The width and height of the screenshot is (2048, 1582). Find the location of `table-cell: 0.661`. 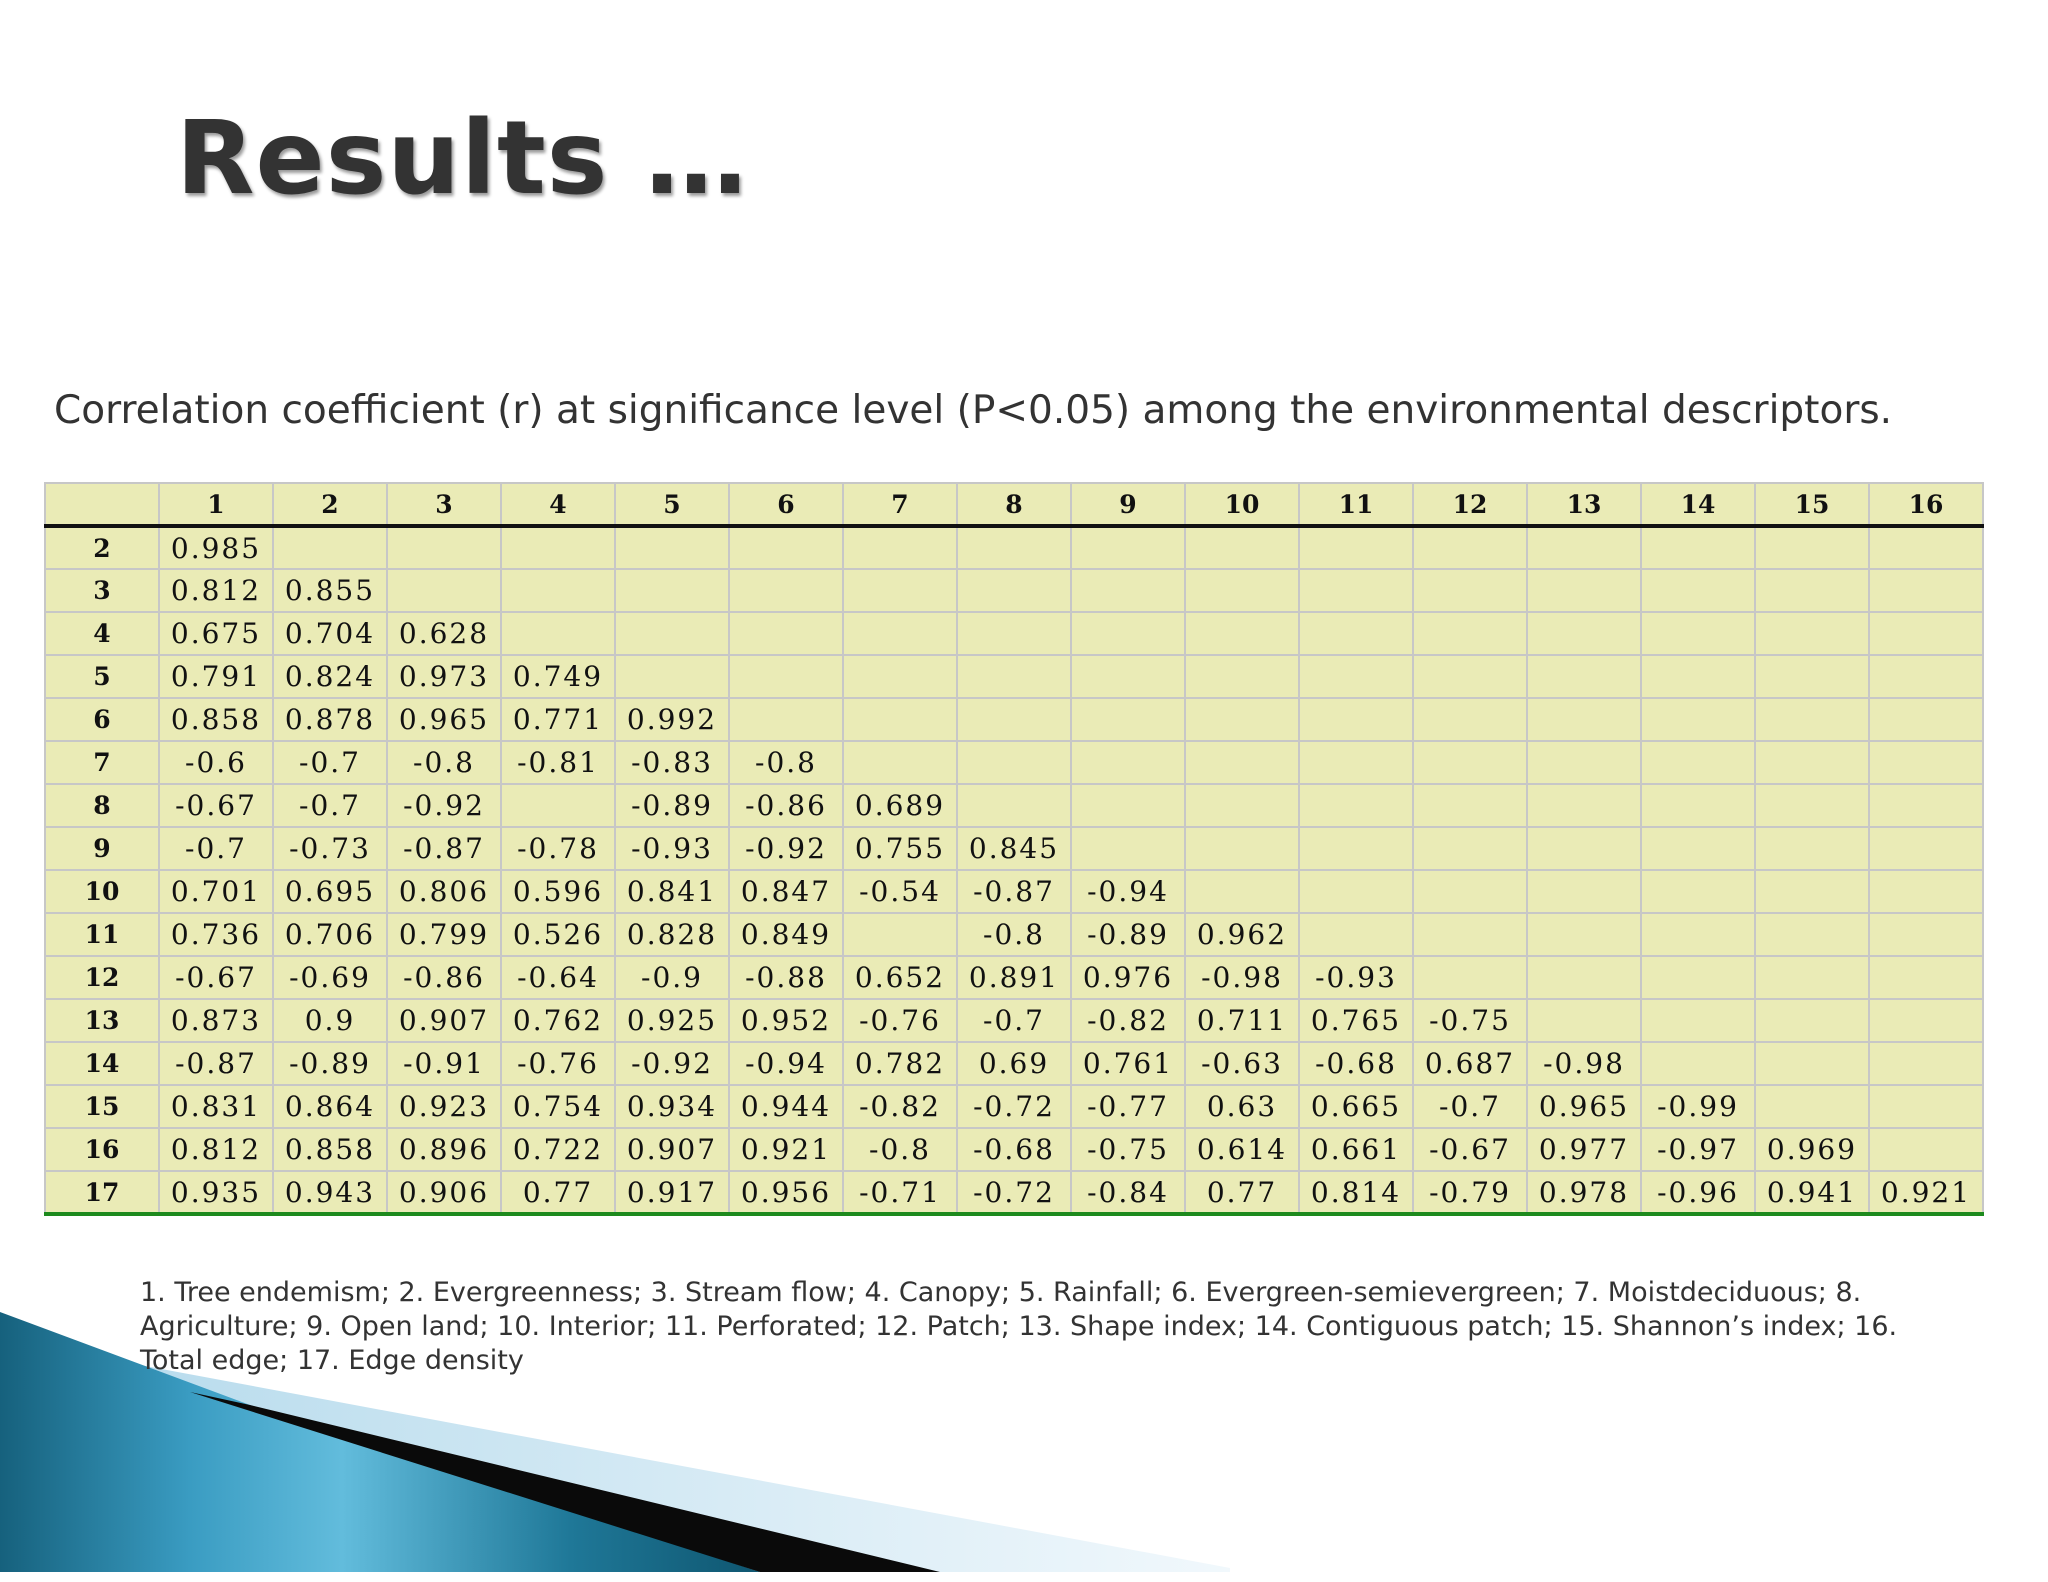

table-cell: 0.661 is located at coordinates (1356, 1149).